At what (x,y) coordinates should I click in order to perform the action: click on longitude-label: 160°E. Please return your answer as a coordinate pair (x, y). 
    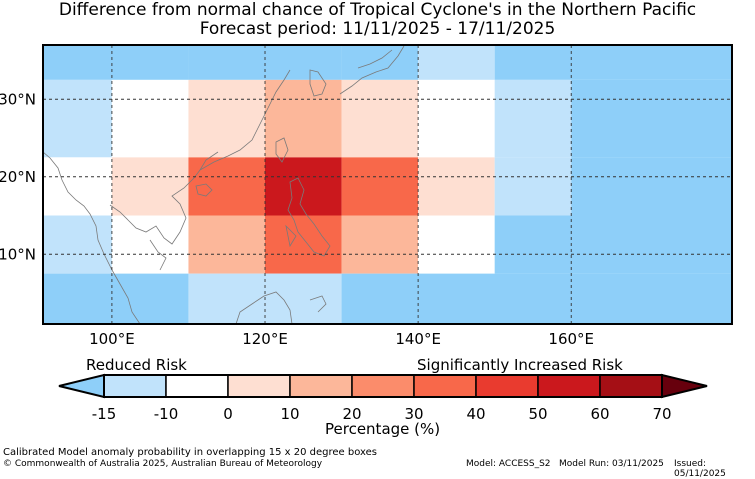
    Looking at the image, I should click on (571, 339).